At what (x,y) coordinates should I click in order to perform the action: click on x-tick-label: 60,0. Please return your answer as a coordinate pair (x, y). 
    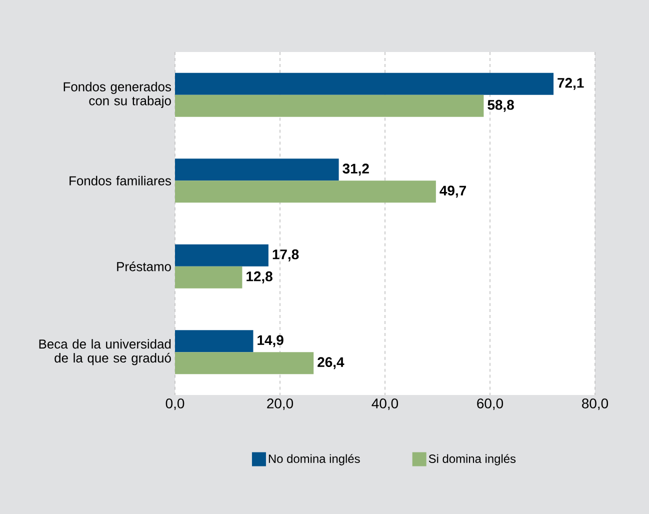
    Looking at the image, I should click on (490, 404).